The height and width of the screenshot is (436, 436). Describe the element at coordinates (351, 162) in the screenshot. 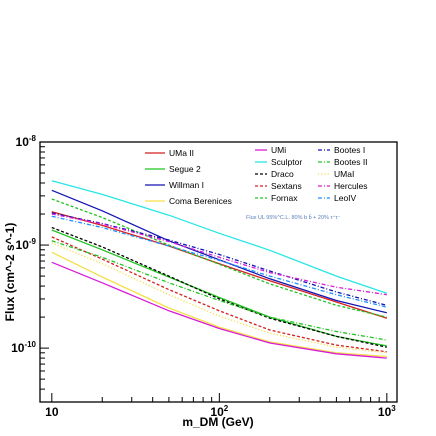

I see `legend-label-10: Bootes II` at that location.